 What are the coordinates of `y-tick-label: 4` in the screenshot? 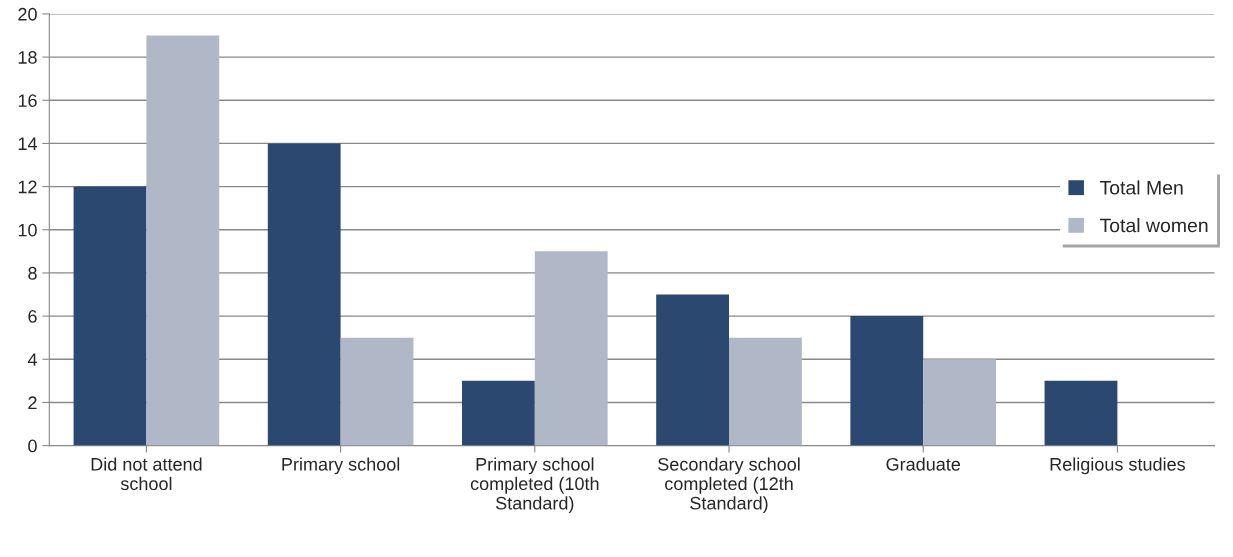 It's located at (32, 359).